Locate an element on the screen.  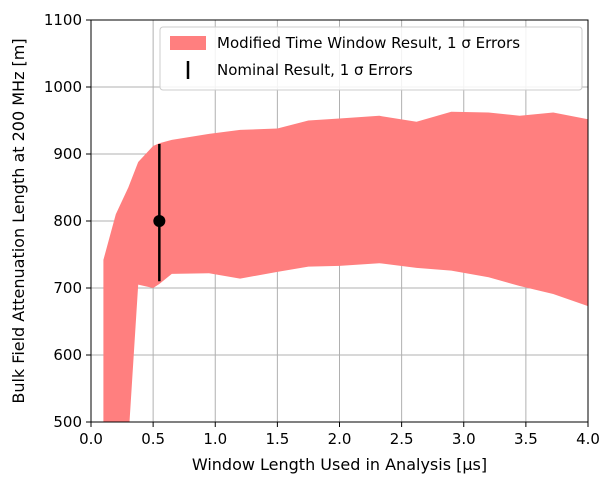
legend-nominal-label: Nominal Result, 1 σ Errors is located at coordinates (315, 70).